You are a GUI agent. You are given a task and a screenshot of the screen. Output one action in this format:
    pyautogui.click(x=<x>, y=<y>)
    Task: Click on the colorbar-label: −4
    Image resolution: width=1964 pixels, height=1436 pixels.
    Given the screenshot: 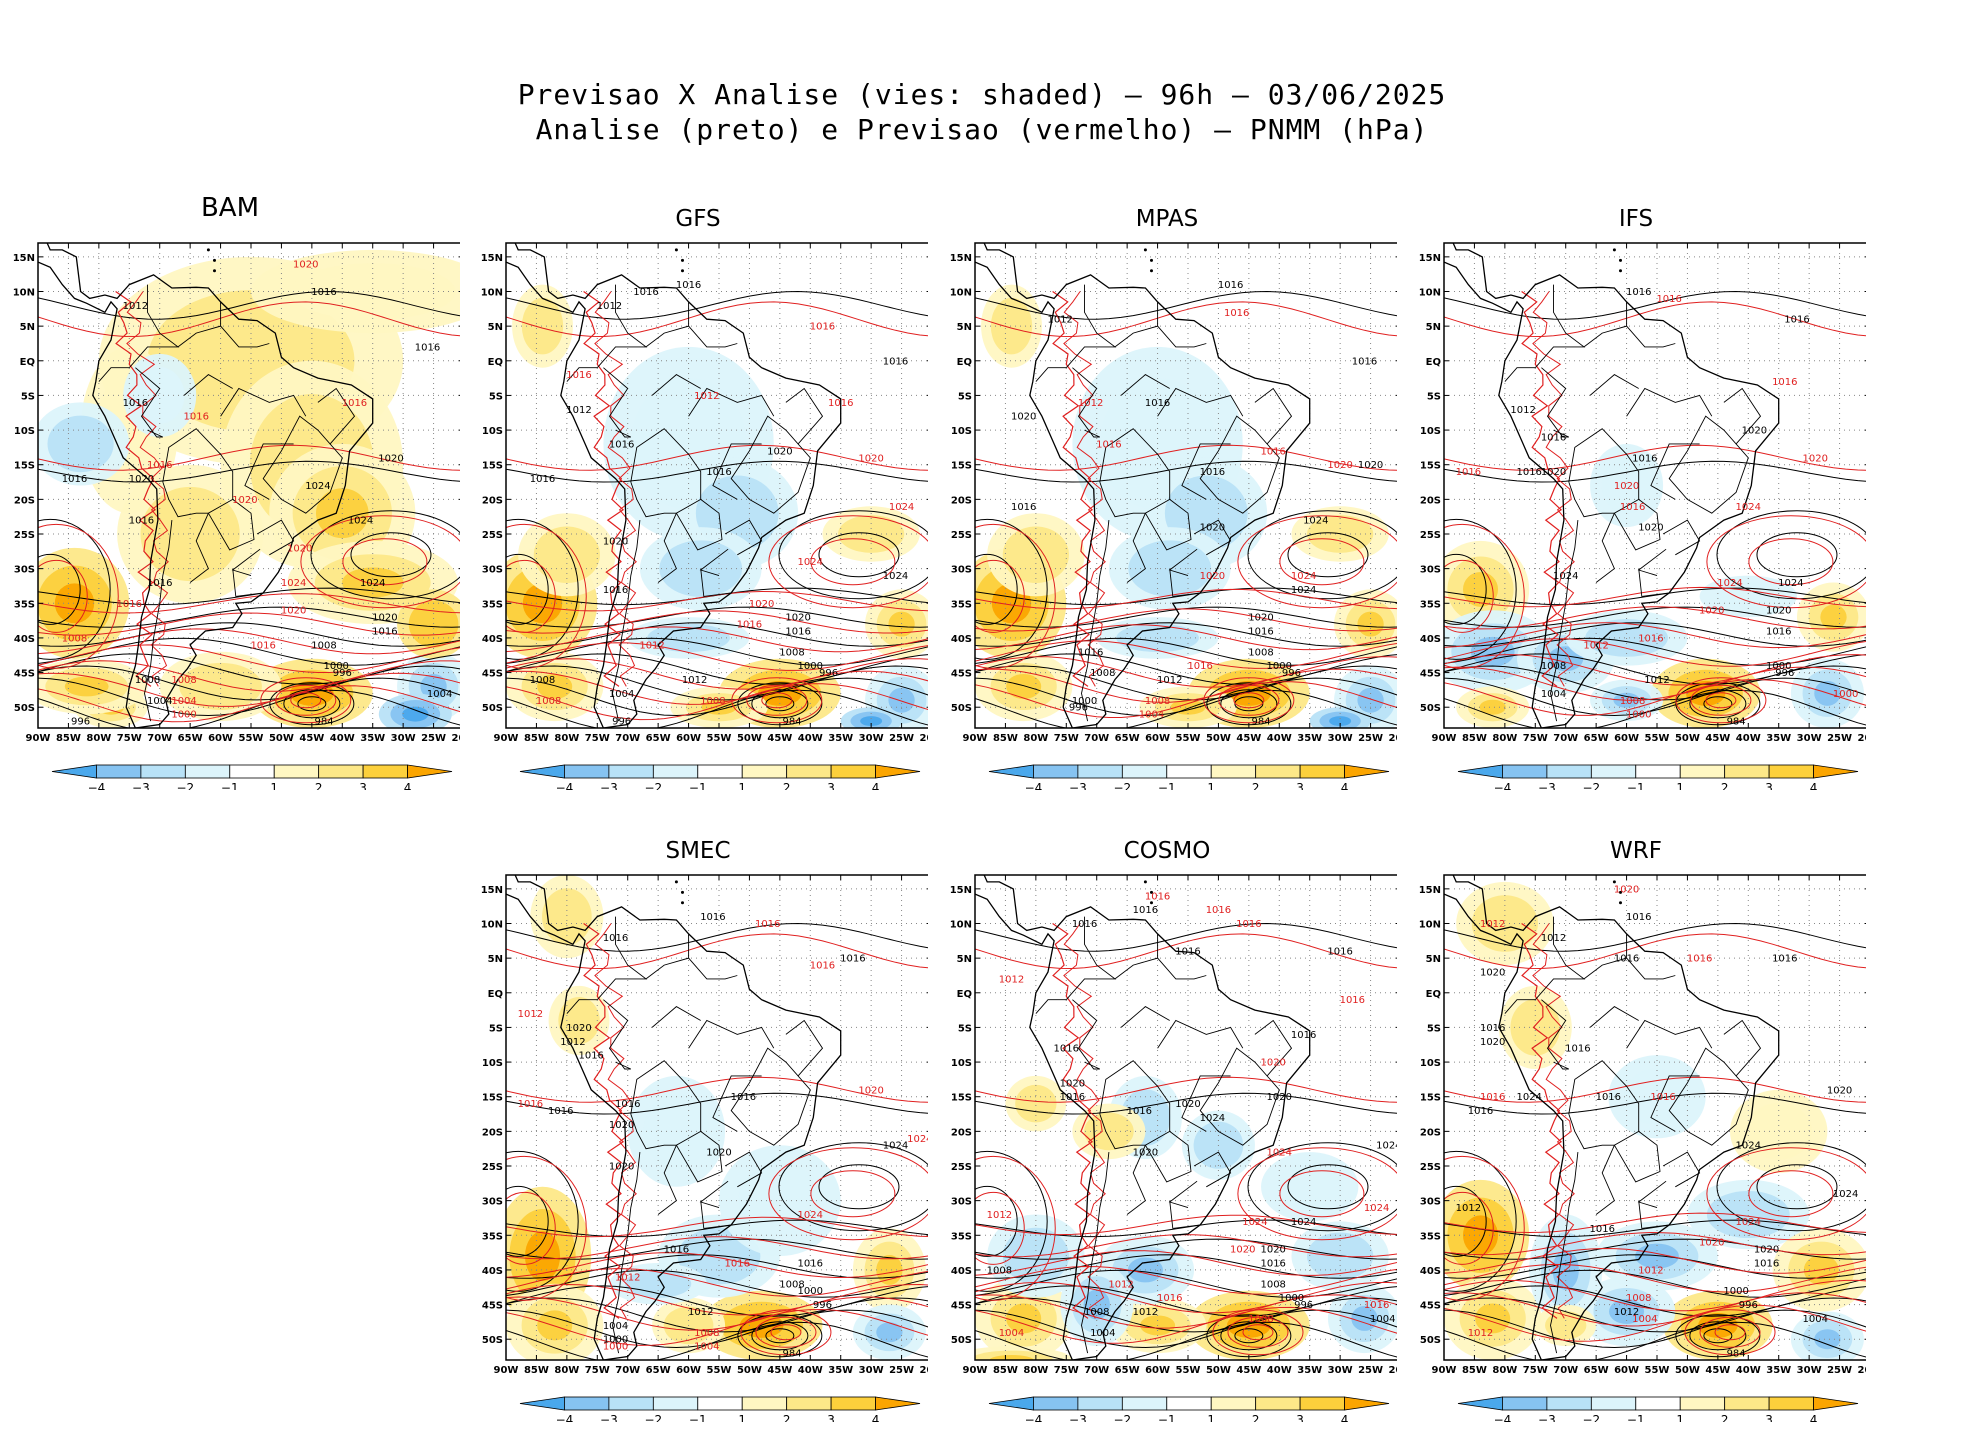 What is the action you would take?
    pyautogui.click(x=97, y=785)
    